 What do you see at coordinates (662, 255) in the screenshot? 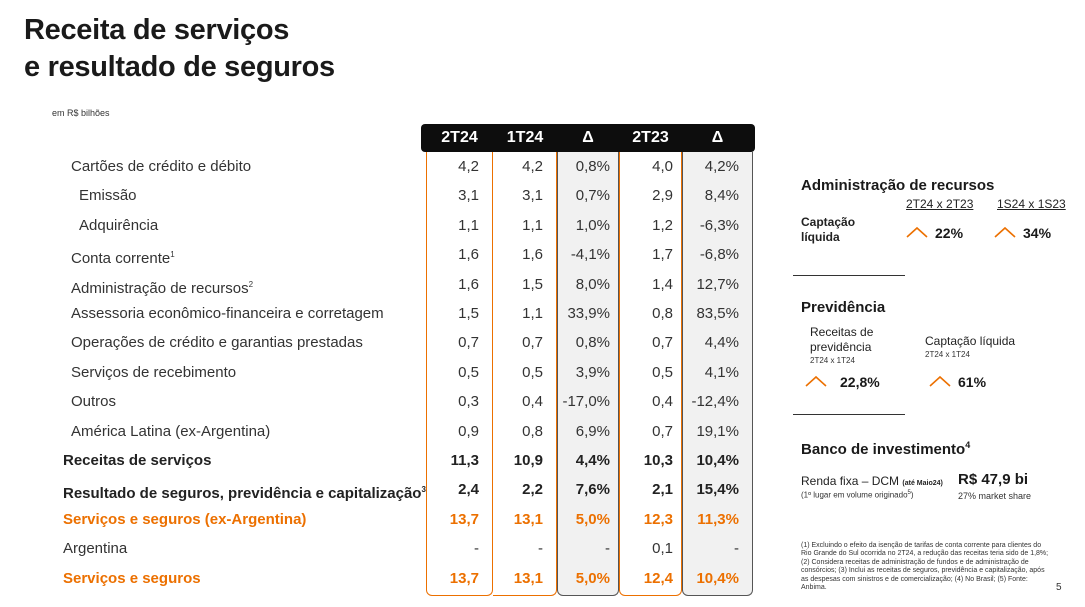
I see `cell-col-3: 1,7` at bounding box center [662, 255].